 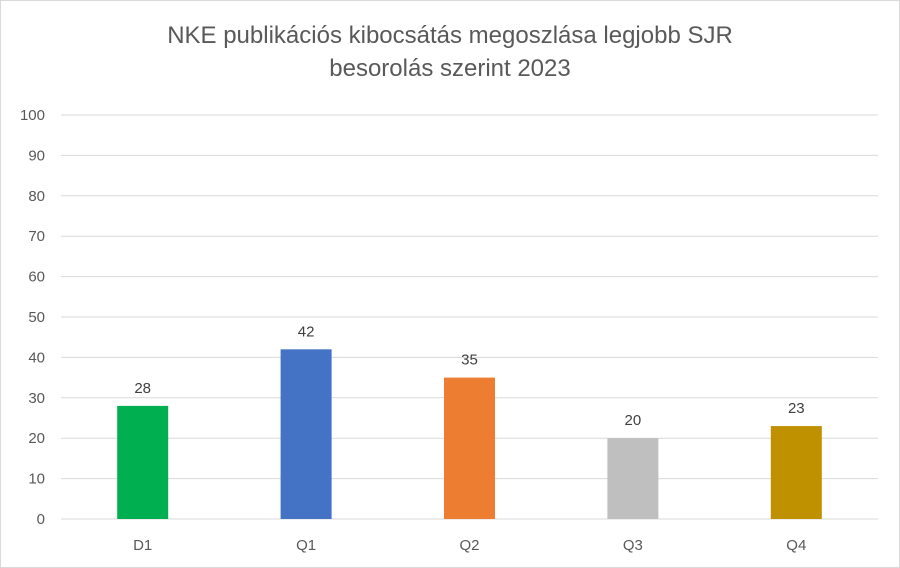 What do you see at coordinates (36, 236) in the screenshot?
I see `y-tick-label-70: 70` at bounding box center [36, 236].